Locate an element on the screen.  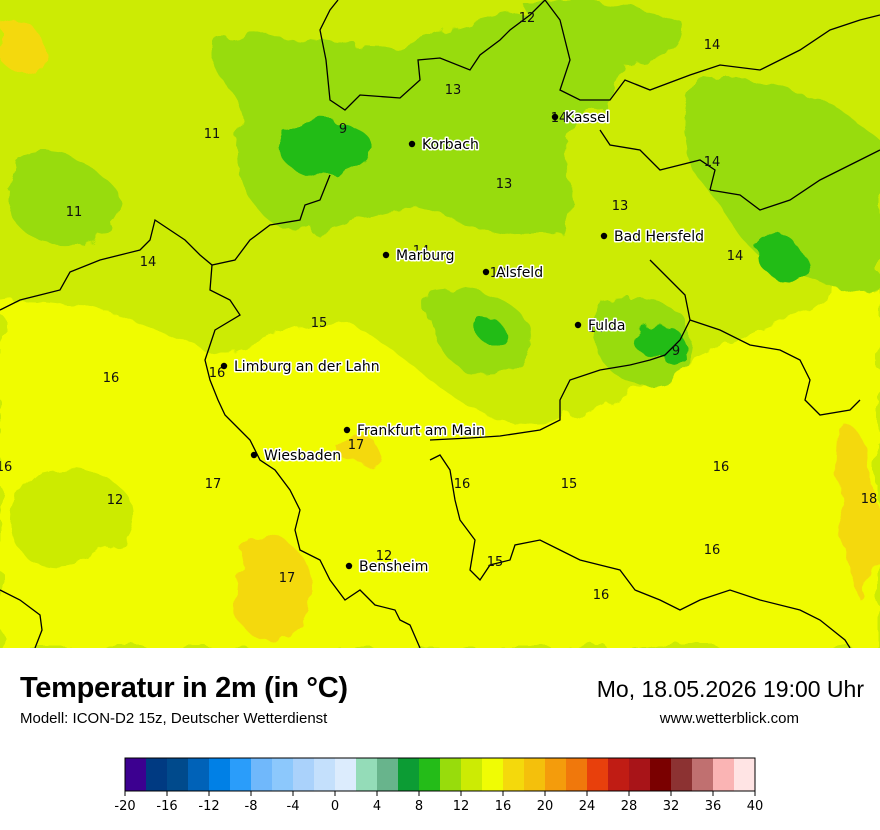
color-scale-tick-label: 32 is located at coordinates (671, 806).